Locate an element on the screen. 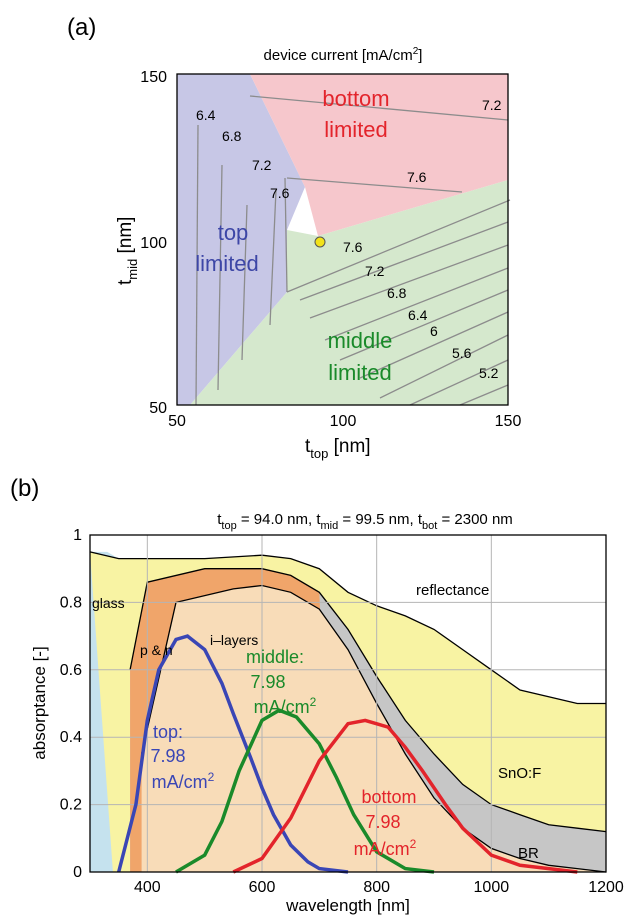 The width and height of the screenshot is (630, 918). bottom-curve-label-1: bottom is located at coordinates (388, 797).